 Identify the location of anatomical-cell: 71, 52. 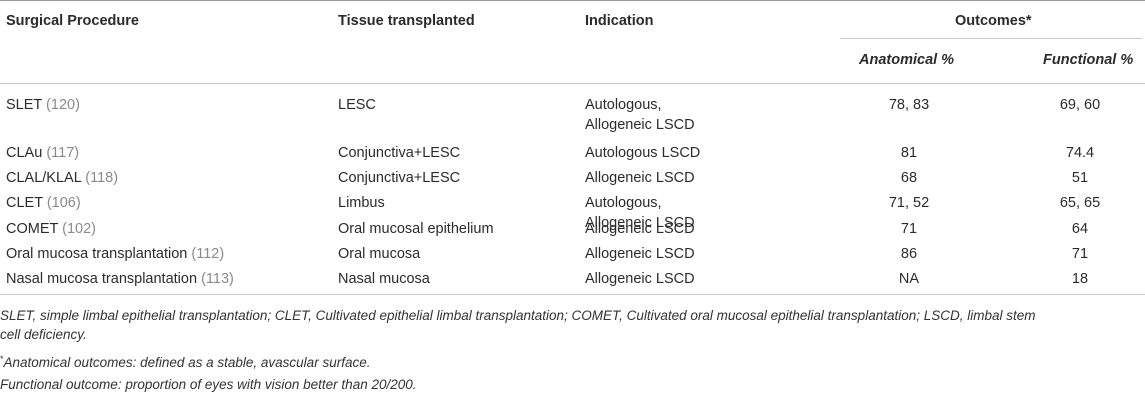
(909, 203).